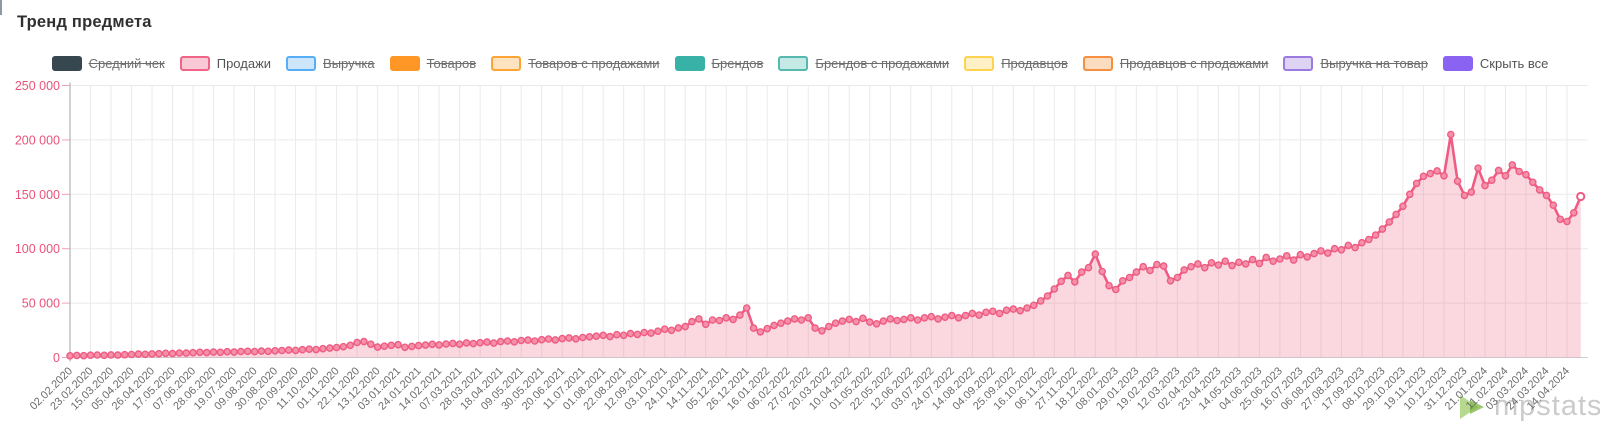  I want to click on legend-item-7: Продавцов, so click(1016, 63).